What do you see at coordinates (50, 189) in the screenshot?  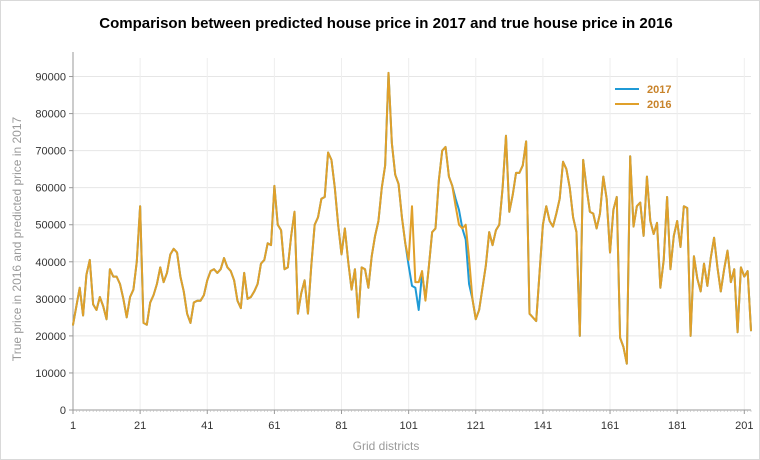 I see `y-tick-label: 60000` at bounding box center [50, 189].